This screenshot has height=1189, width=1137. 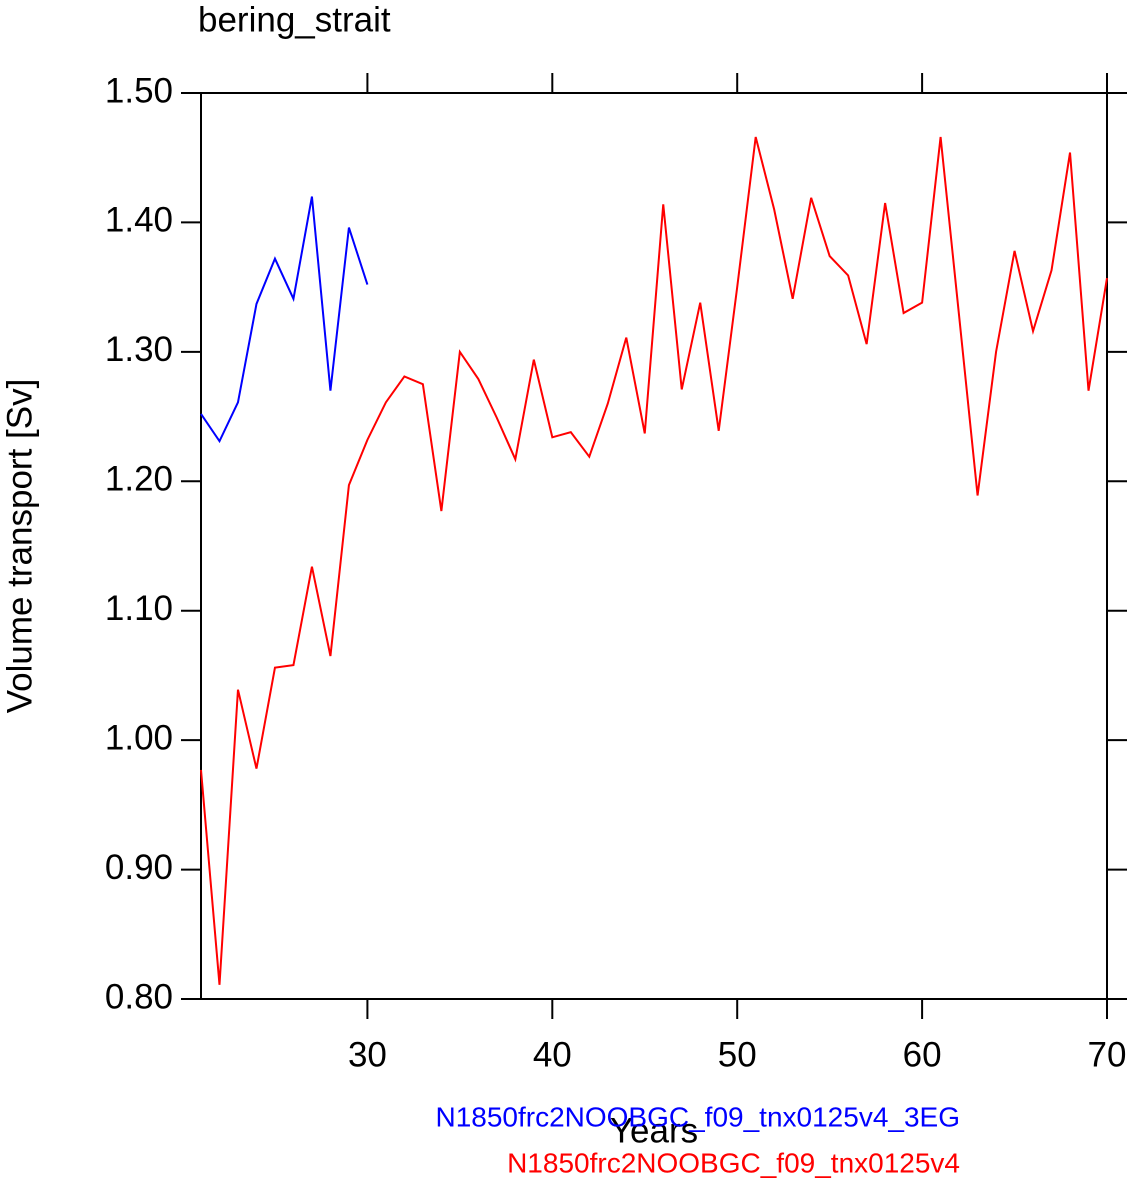 What do you see at coordinates (139, 90) in the screenshot?
I see `y-tick-label: 1.50` at bounding box center [139, 90].